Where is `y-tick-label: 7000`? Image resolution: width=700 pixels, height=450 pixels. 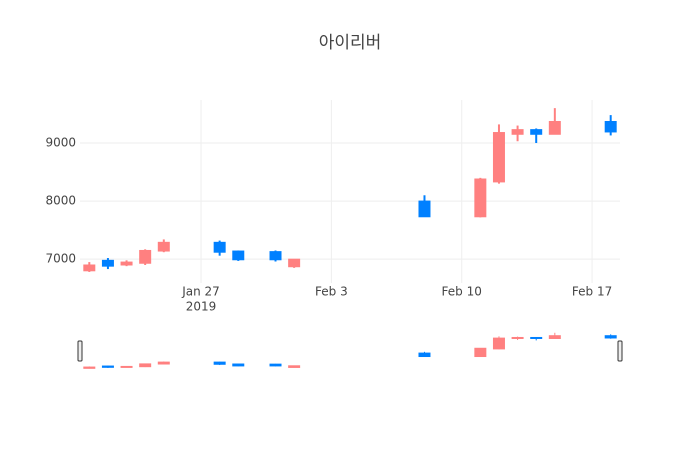
y-tick-label: 7000 is located at coordinates (60, 259).